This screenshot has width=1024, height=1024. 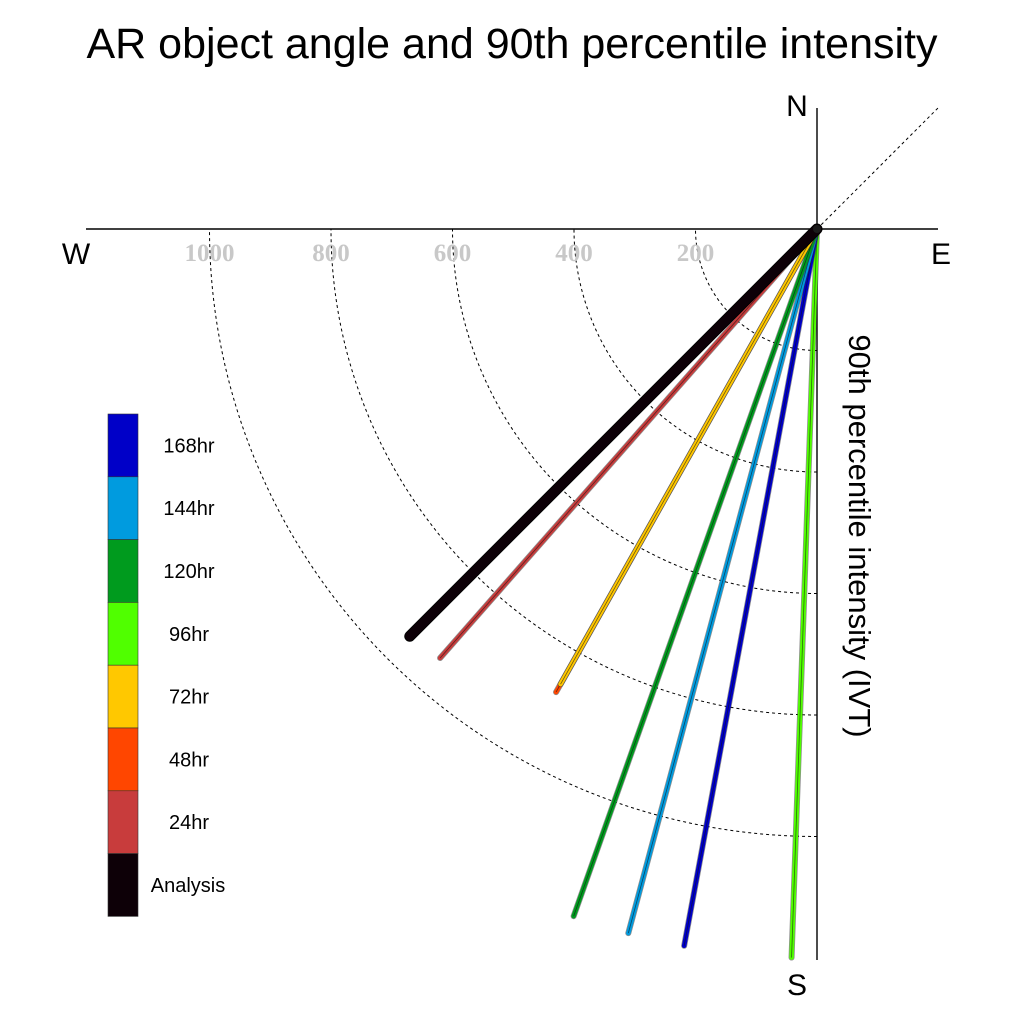 I want to click on series-core-72hr, so click(x=689, y=456).